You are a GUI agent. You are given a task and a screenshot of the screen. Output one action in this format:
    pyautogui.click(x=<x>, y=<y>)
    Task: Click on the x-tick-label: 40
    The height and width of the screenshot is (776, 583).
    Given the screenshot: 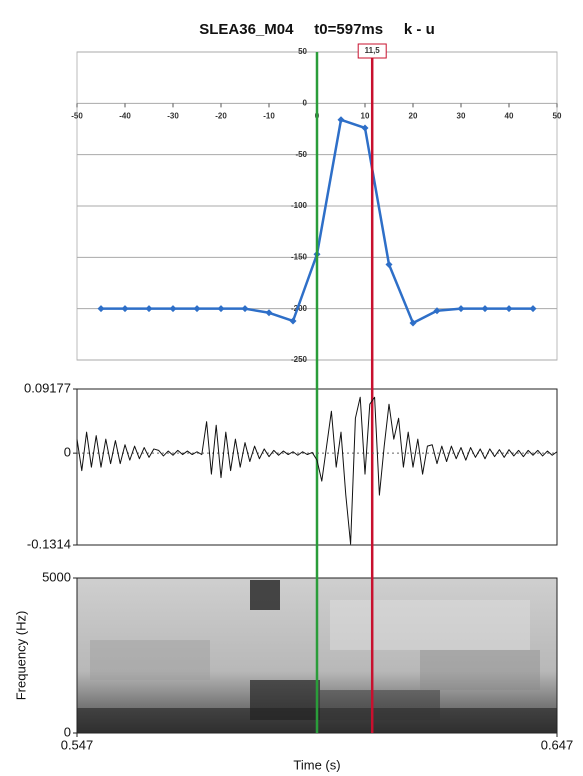 What is the action you would take?
    pyautogui.click(x=509, y=115)
    